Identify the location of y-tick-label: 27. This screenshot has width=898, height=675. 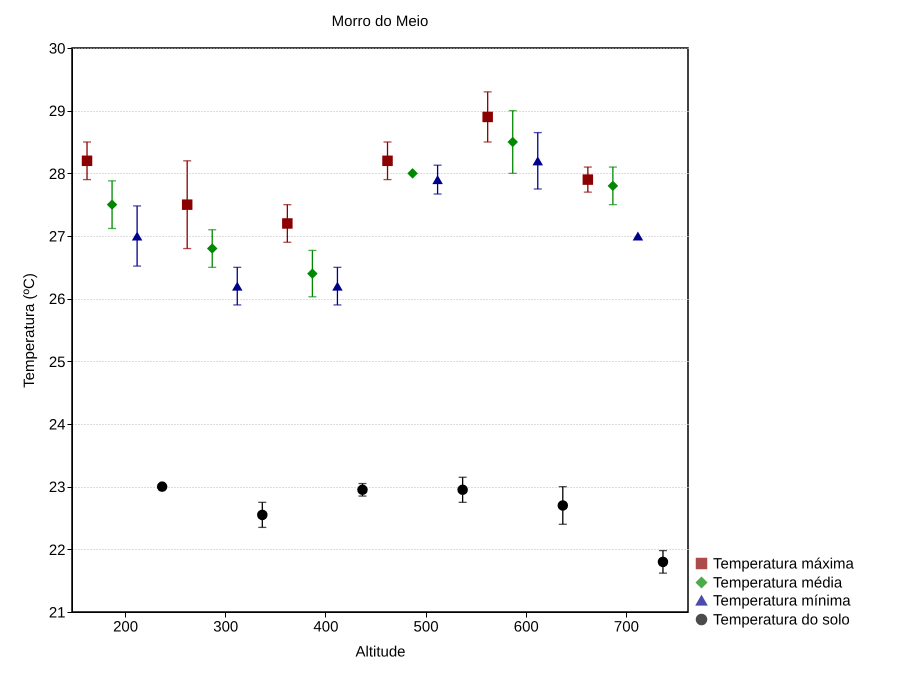
(57, 237).